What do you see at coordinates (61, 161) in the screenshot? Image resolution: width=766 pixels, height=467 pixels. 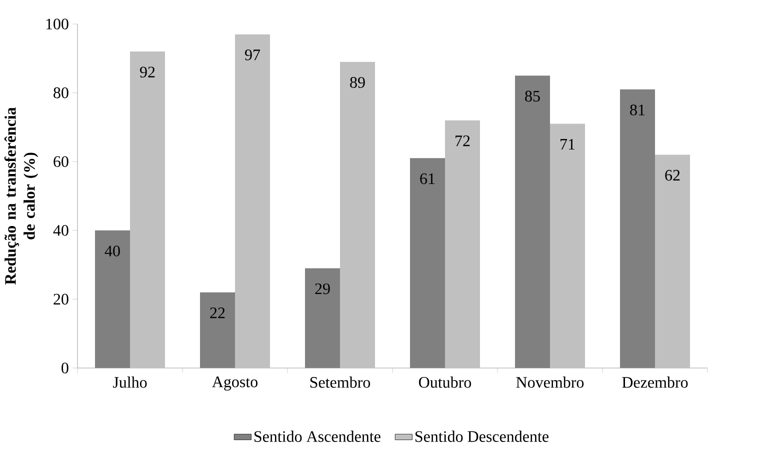 I see `y-tick-label: 60` at bounding box center [61, 161].